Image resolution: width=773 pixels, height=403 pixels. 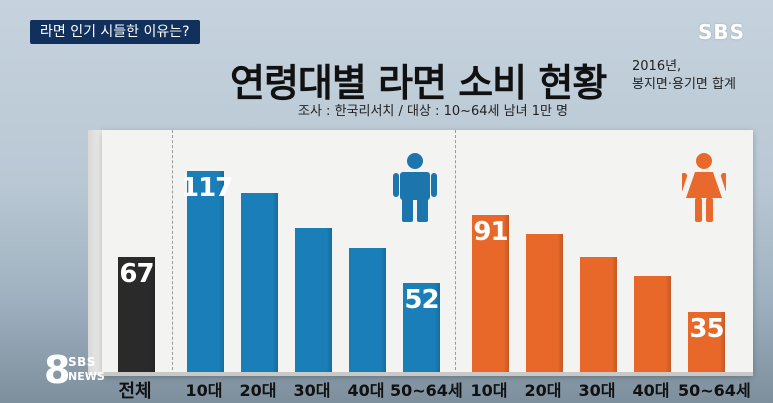 I want to click on channel-sbs: SBS, so click(x=82, y=362).